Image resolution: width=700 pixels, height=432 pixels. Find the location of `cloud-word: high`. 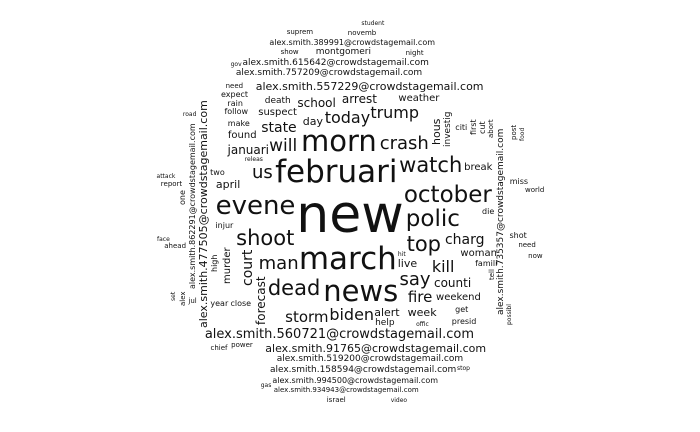

cloud-word: high is located at coordinates (215, 263).